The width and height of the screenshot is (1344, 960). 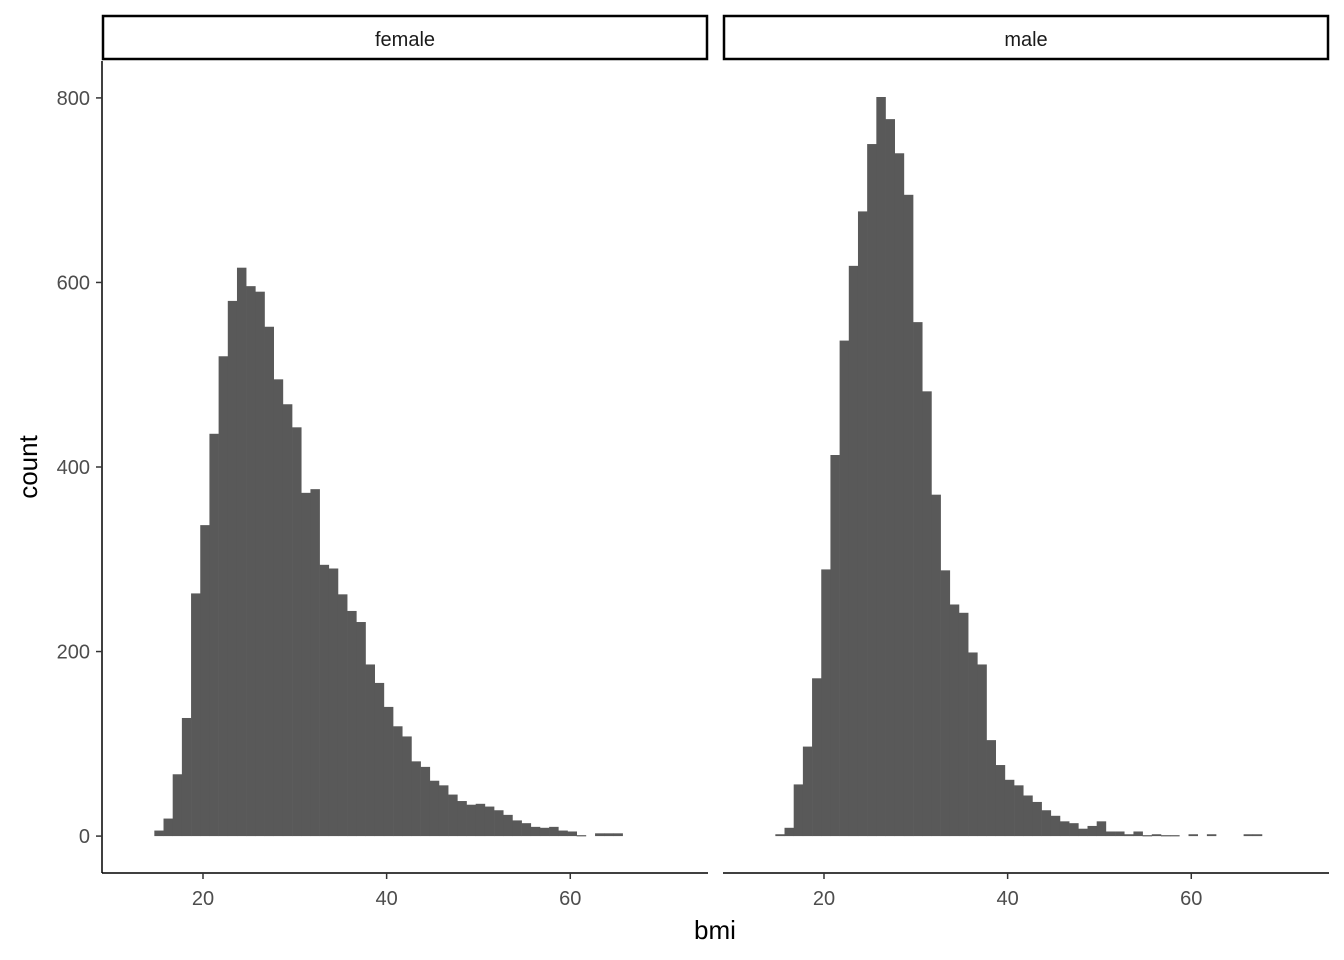 What do you see at coordinates (1191, 899) in the screenshot?
I see `x-tick-label: 60` at bounding box center [1191, 899].